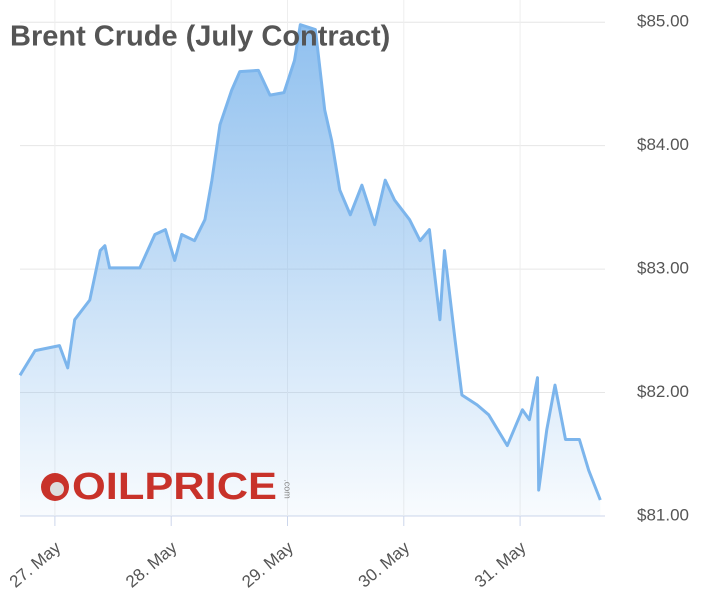  I want to click on y-tick-label: $85.00, so click(663, 21).